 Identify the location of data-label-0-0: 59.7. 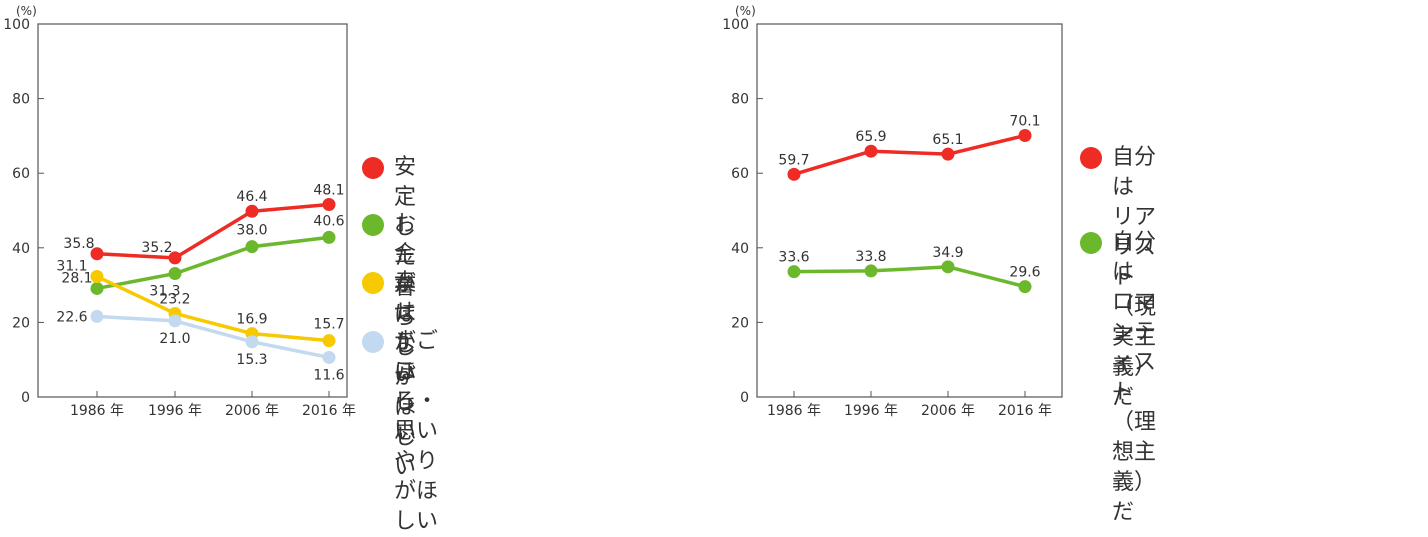
(793, 160).